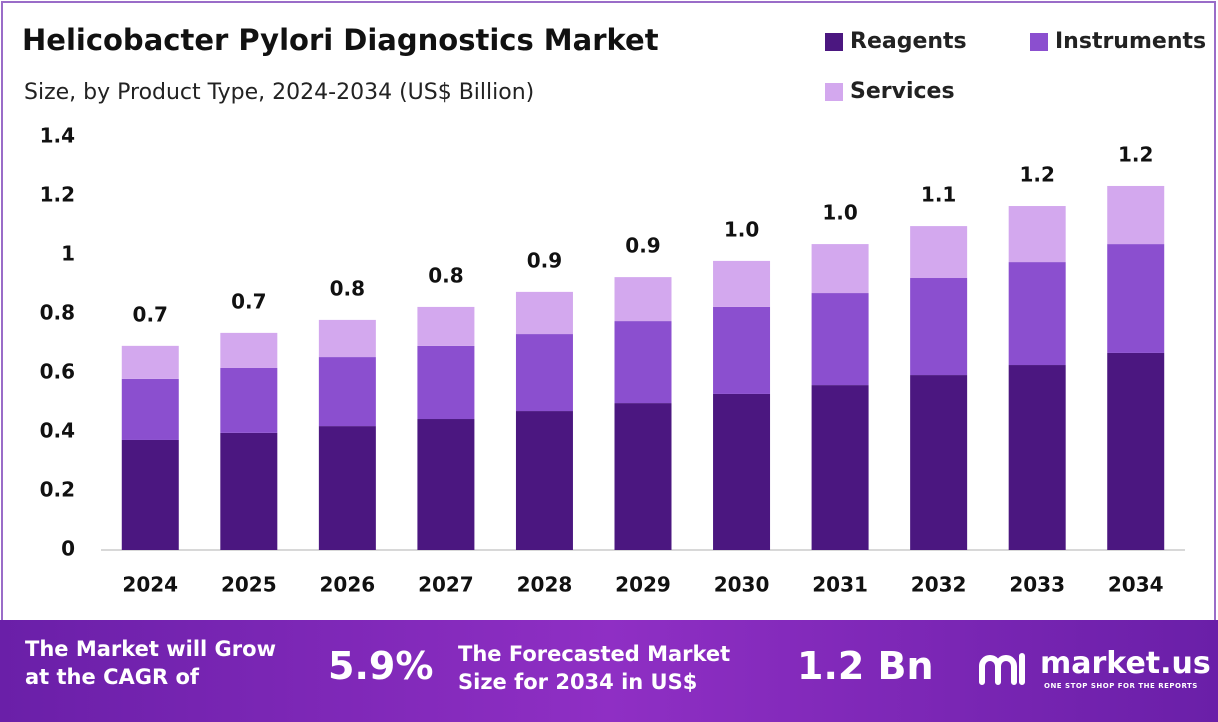 The height and width of the screenshot is (722, 1218). I want to click on forecast-value: 1.2 Bn, so click(865, 666).